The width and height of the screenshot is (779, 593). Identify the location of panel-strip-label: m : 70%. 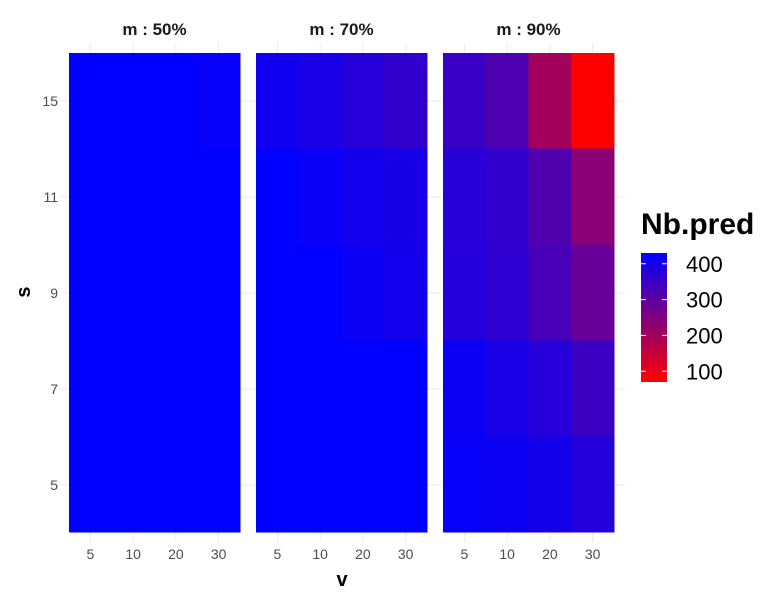
(341, 29).